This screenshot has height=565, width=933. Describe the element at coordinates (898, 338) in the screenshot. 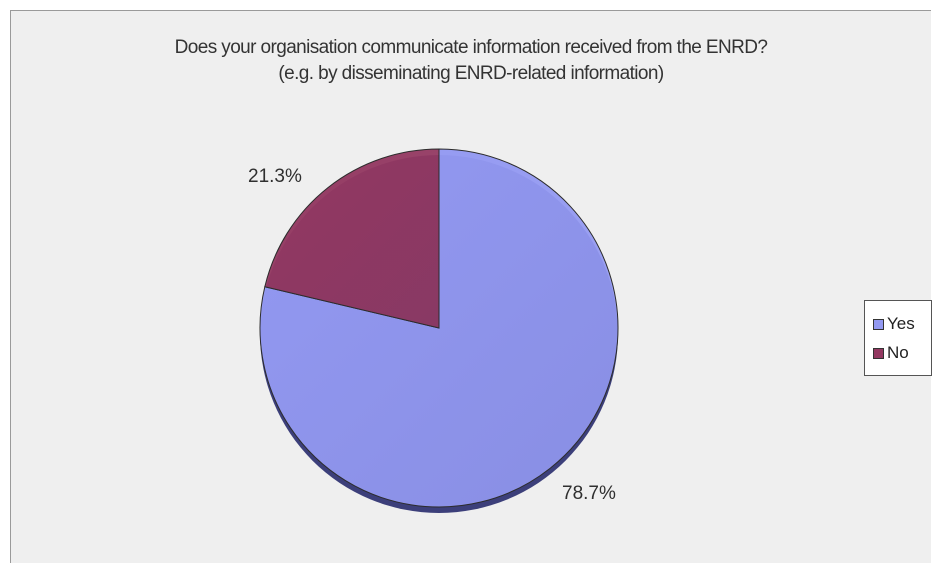

I see `legend: Yes No` at that location.